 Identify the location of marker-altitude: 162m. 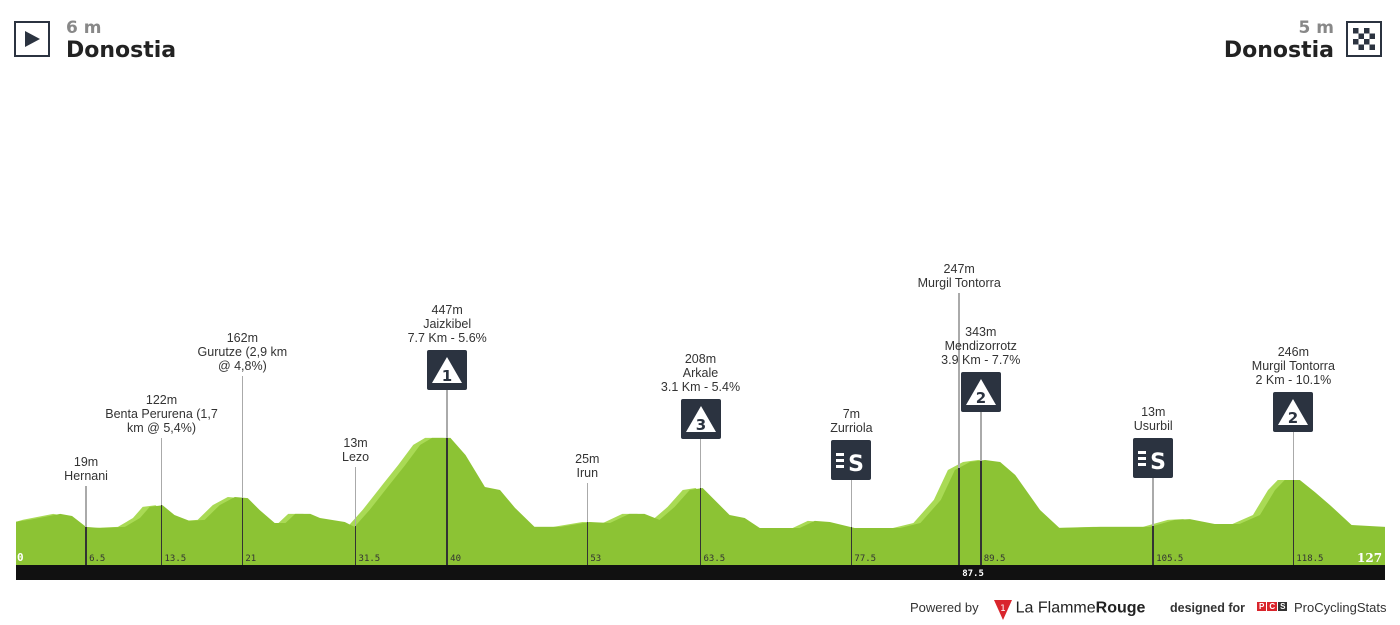
(242, 338).